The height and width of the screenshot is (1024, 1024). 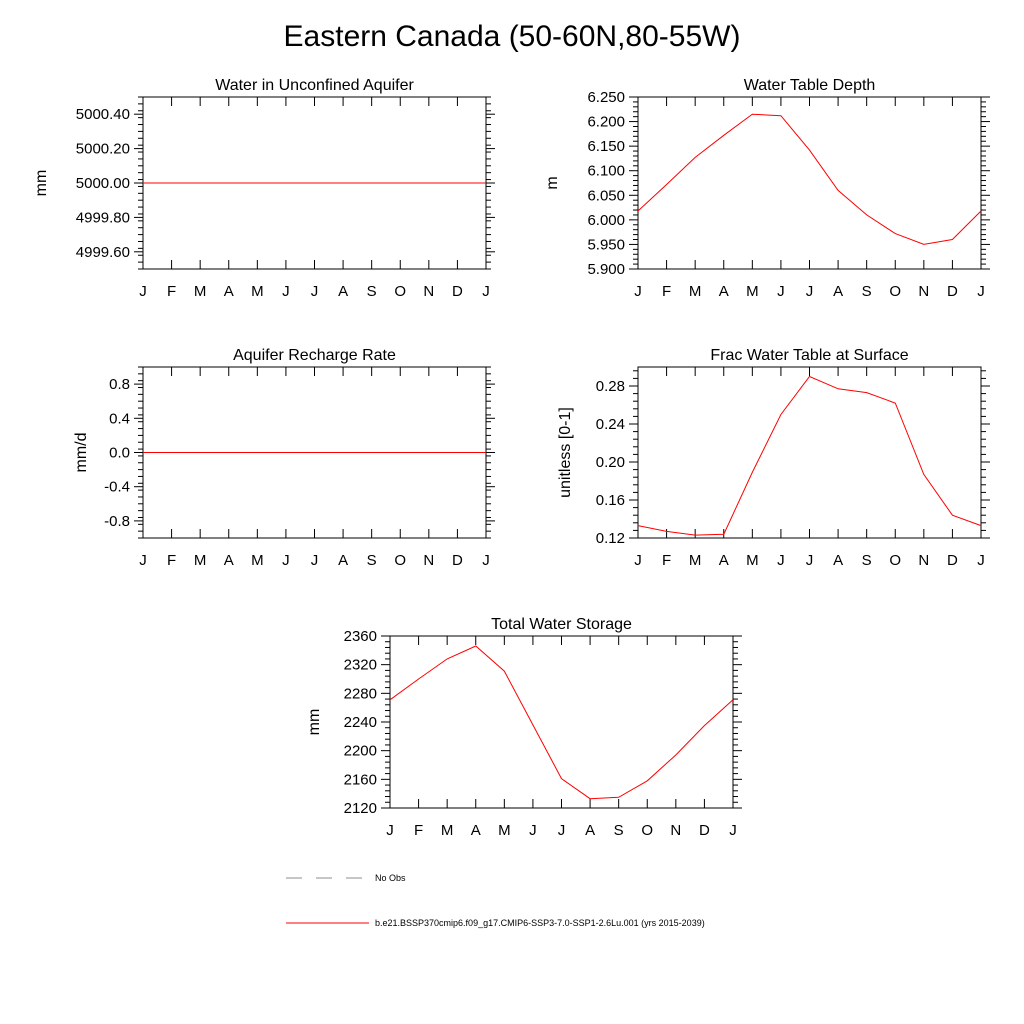 I want to click on y-tick-label: 6.150, so click(x=606, y=146).